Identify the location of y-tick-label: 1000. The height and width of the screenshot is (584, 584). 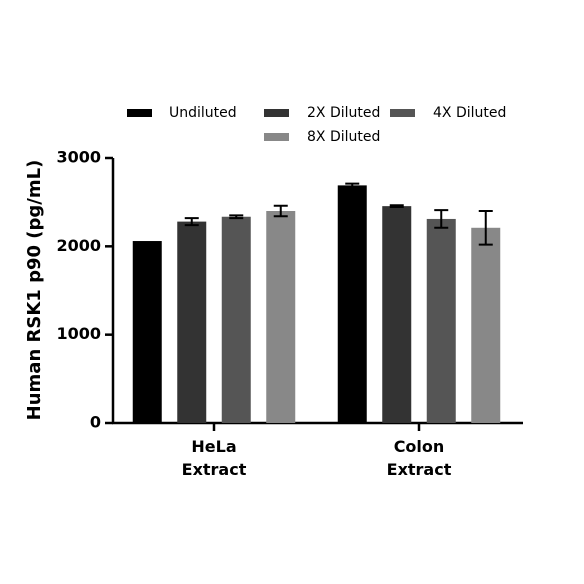
(78, 333).